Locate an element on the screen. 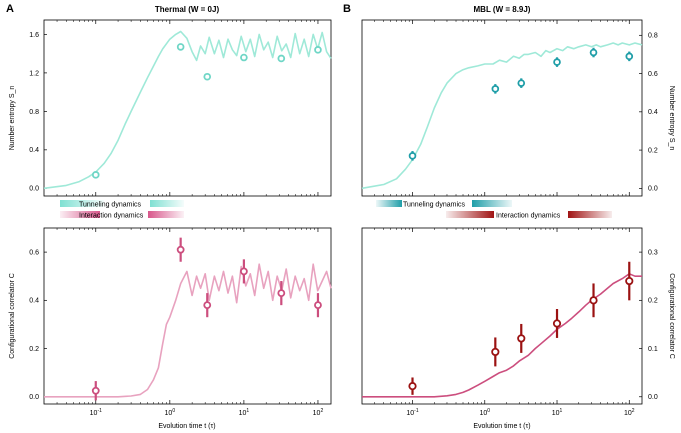 Image resolution: width=681 pixels, height=433 pixels. ylabel-b-bottom: Configurational correlator C is located at coordinates (671, 316).